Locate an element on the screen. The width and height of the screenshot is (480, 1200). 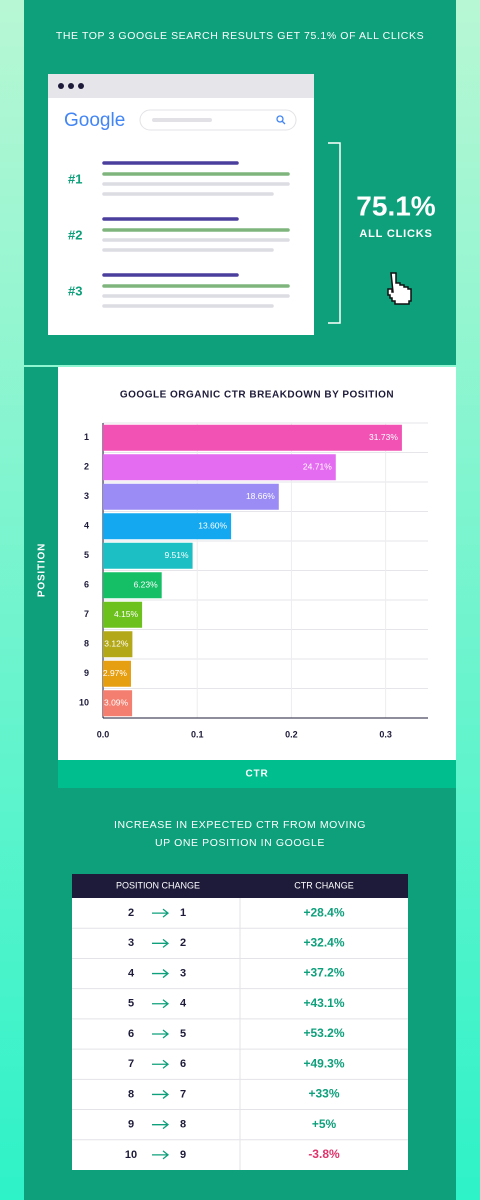
search-box is located at coordinates (218, 120).